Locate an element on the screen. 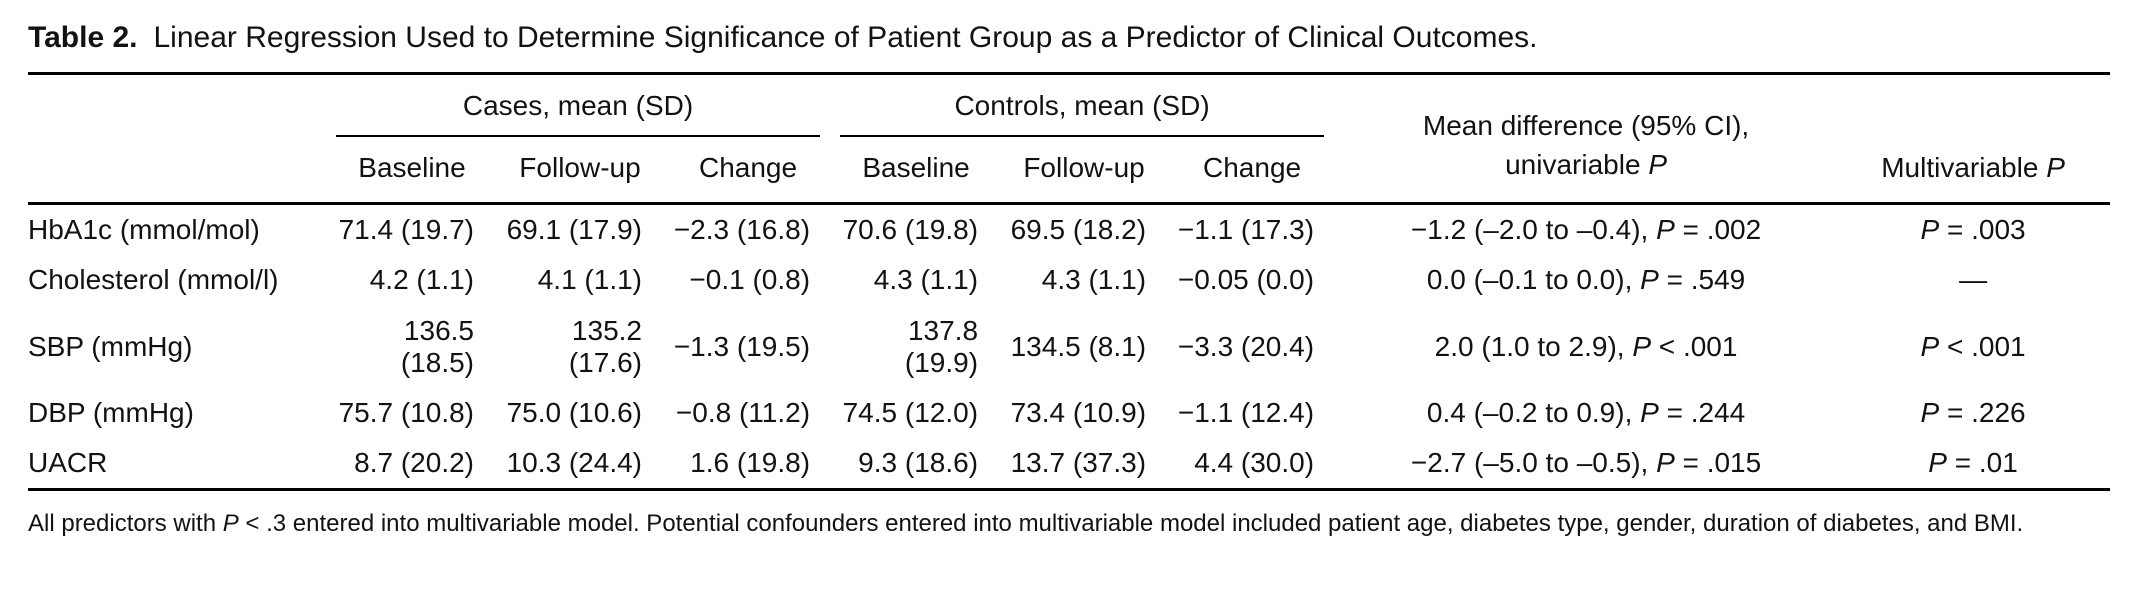 This screenshot has width=2139, height=590. cases-group-label: Cases, mean (SD) is located at coordinates (578, 106).